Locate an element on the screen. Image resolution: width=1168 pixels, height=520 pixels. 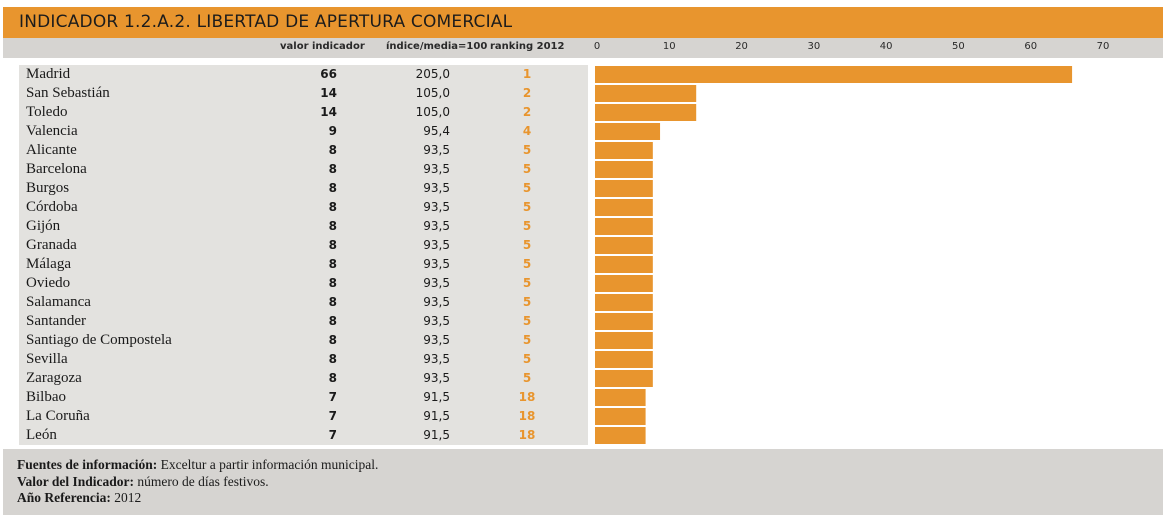
city-name: Oviedo is located at coordinates (48, 283).